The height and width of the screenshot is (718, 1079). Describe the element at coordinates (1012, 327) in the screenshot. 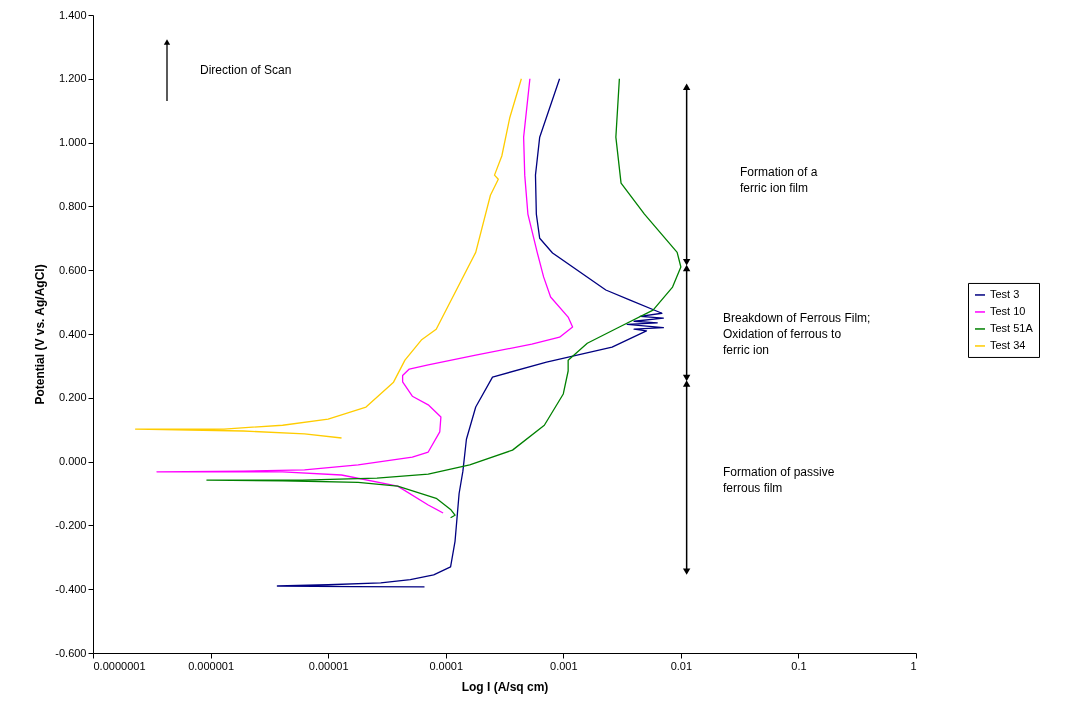

I see `legend-label: Test 51A` at that location.